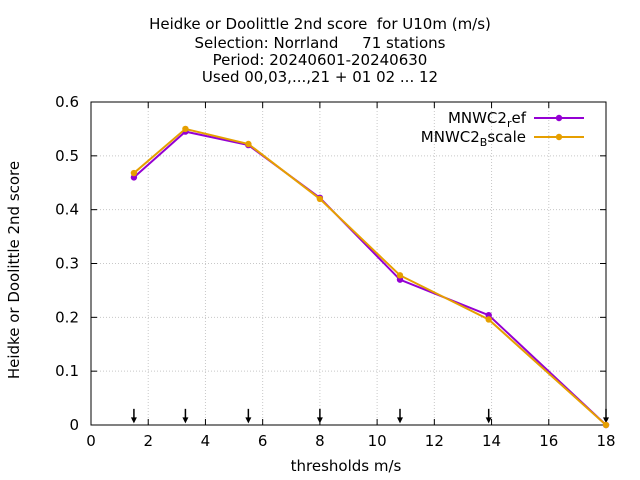 Image resolution: width=640 pixels, height=480 pixels. Describe the element at coordinates (74, 425) in the screenshot. I see `y-tick-label: 0` at that location.